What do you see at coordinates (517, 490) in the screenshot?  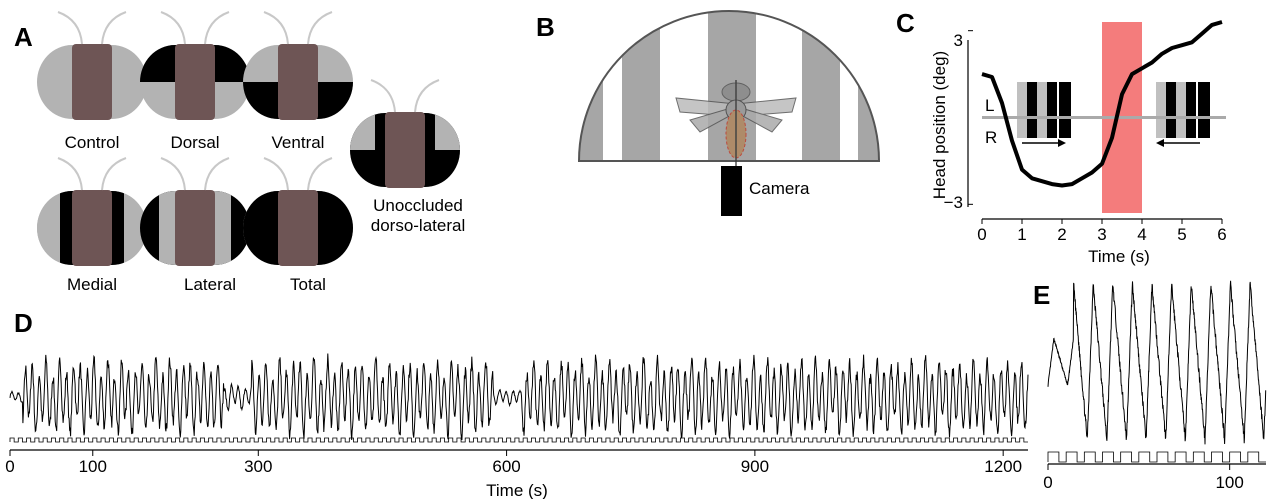 I see `d-xlabel: Time (s)` at bounding box center [517, 490].